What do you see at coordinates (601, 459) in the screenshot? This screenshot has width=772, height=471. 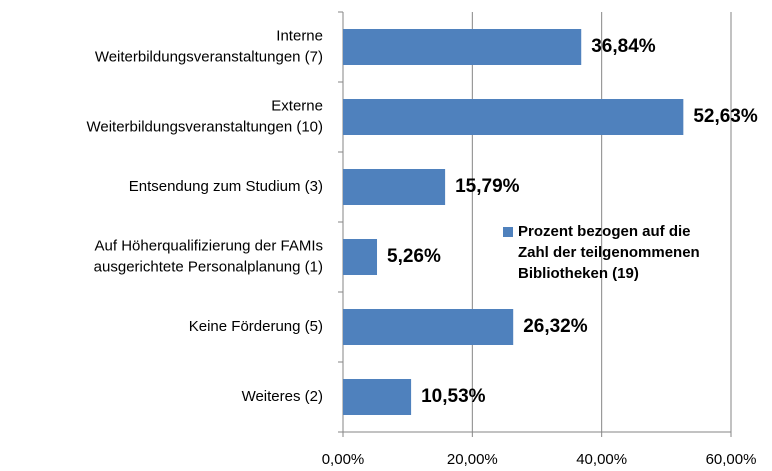 I see `x-tick-label: 40,00%` at bounding box center [601, 459].